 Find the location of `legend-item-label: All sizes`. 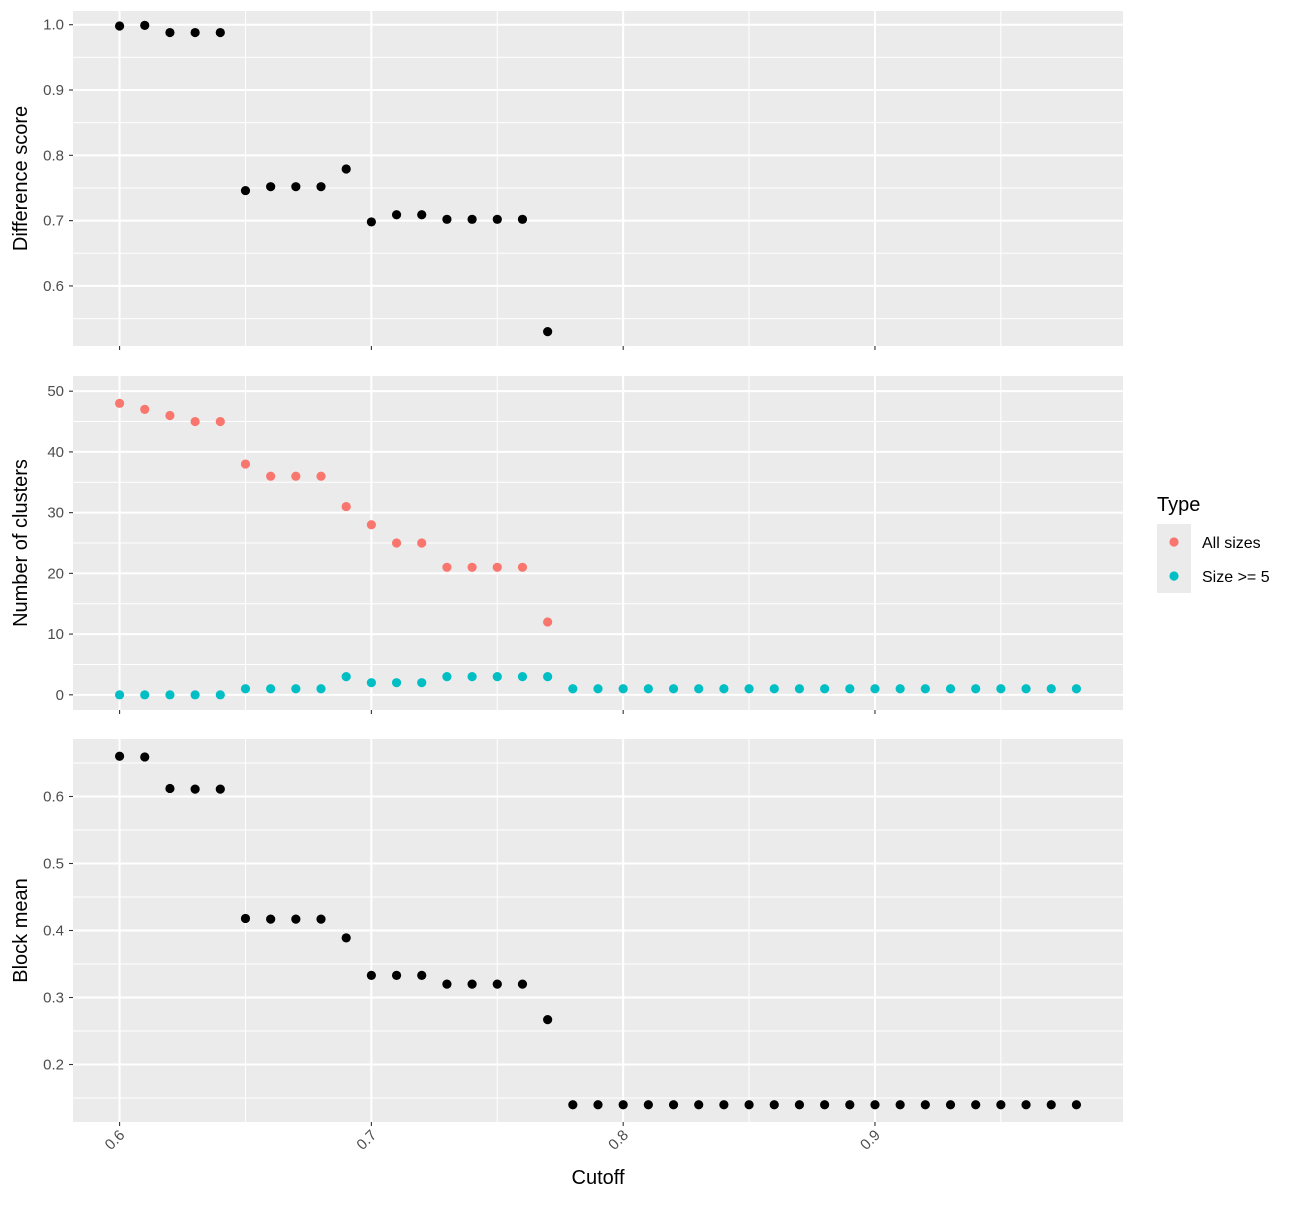

legend-item-label: All sizes is located at coordinates (1231, 543).